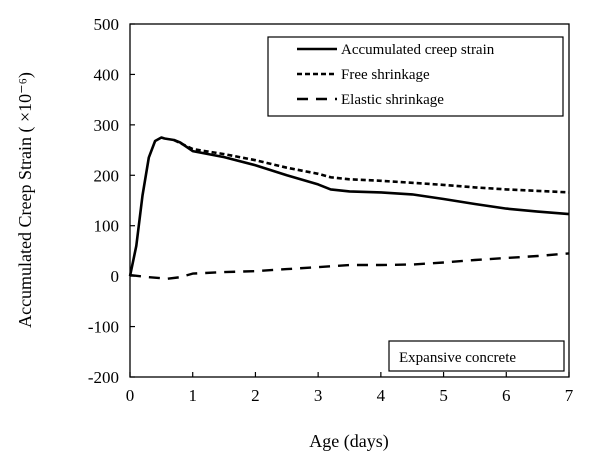 Image resolution: width=600 pixels, height=467 pixels. Describe the element at coordinates (350, 388) in the screenshot. I see `x-axis: 0 1 2 3 4 5 6 7` at that location.